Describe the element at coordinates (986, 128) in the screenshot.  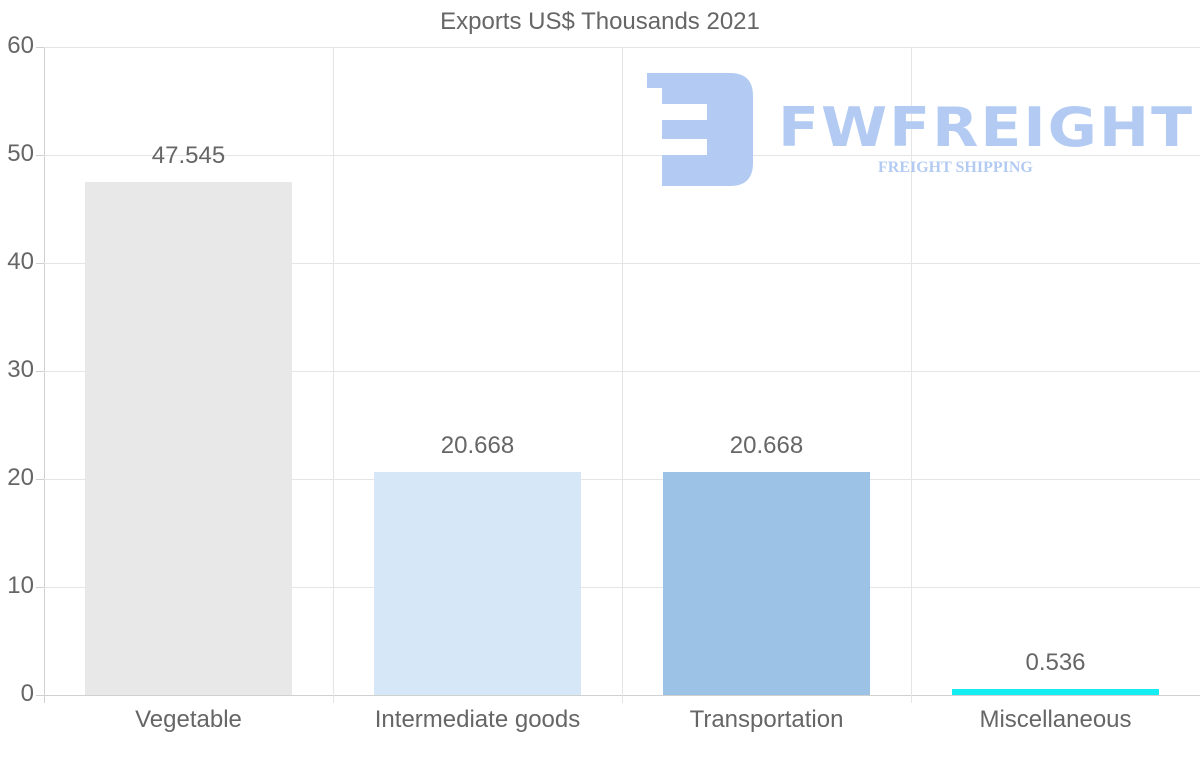
I see `watermark-brand: FWFREIGHT` at that location.